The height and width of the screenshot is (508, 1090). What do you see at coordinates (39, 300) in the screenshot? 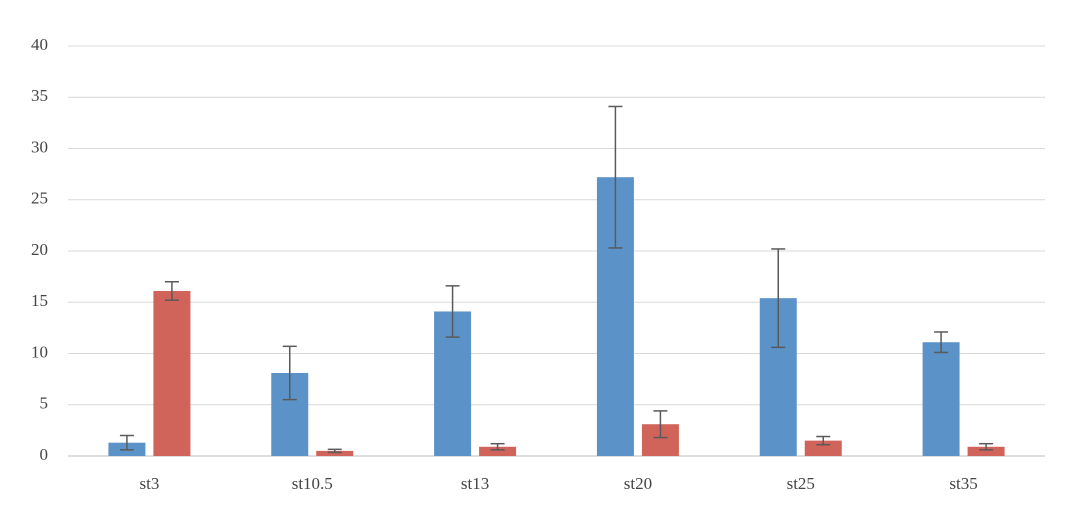
I see `y-tick-label: 15` at bounding box center [39, 300].